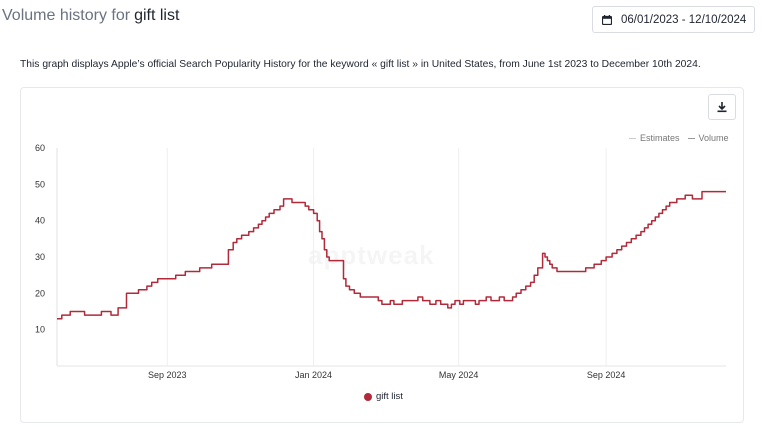  I want to click on x-tick-label: Sep 2024, so click(606, 375).